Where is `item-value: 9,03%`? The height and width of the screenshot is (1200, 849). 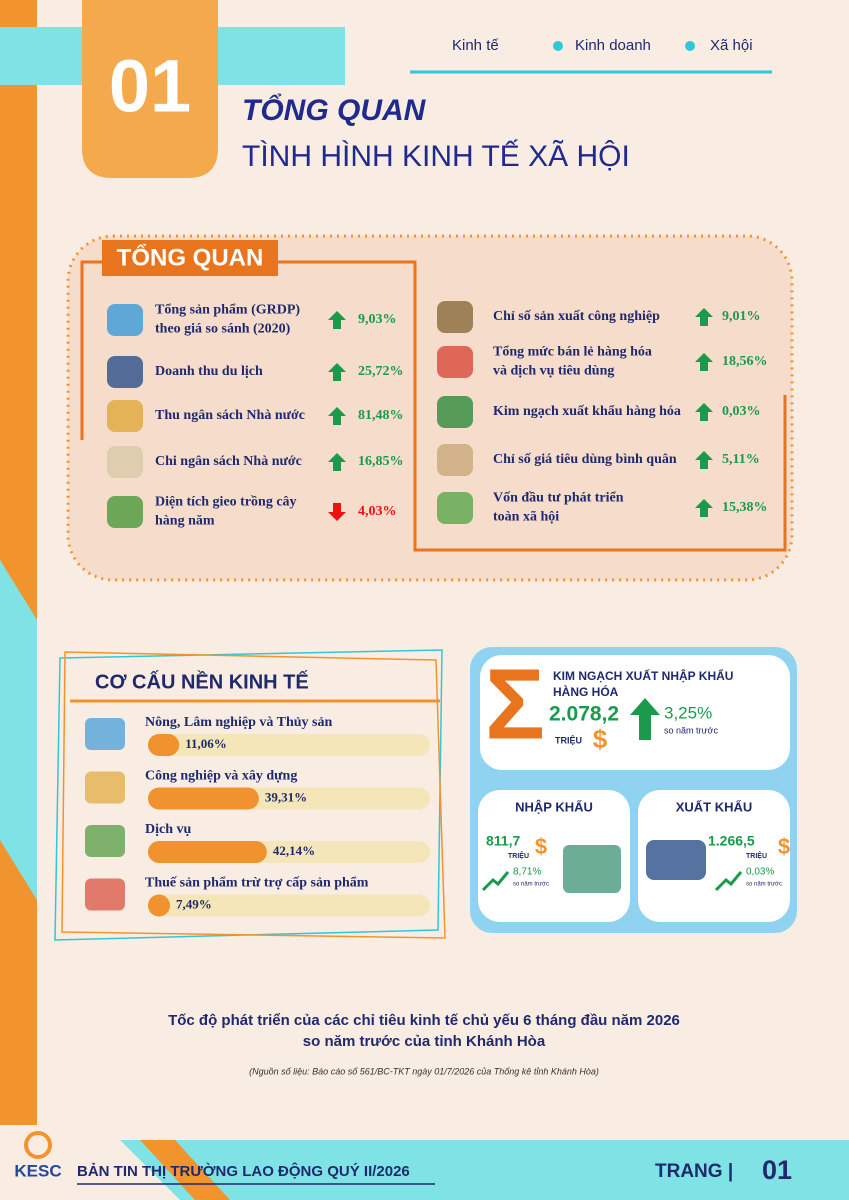 item-value: 9,03% is located at coordinates (377, 319).